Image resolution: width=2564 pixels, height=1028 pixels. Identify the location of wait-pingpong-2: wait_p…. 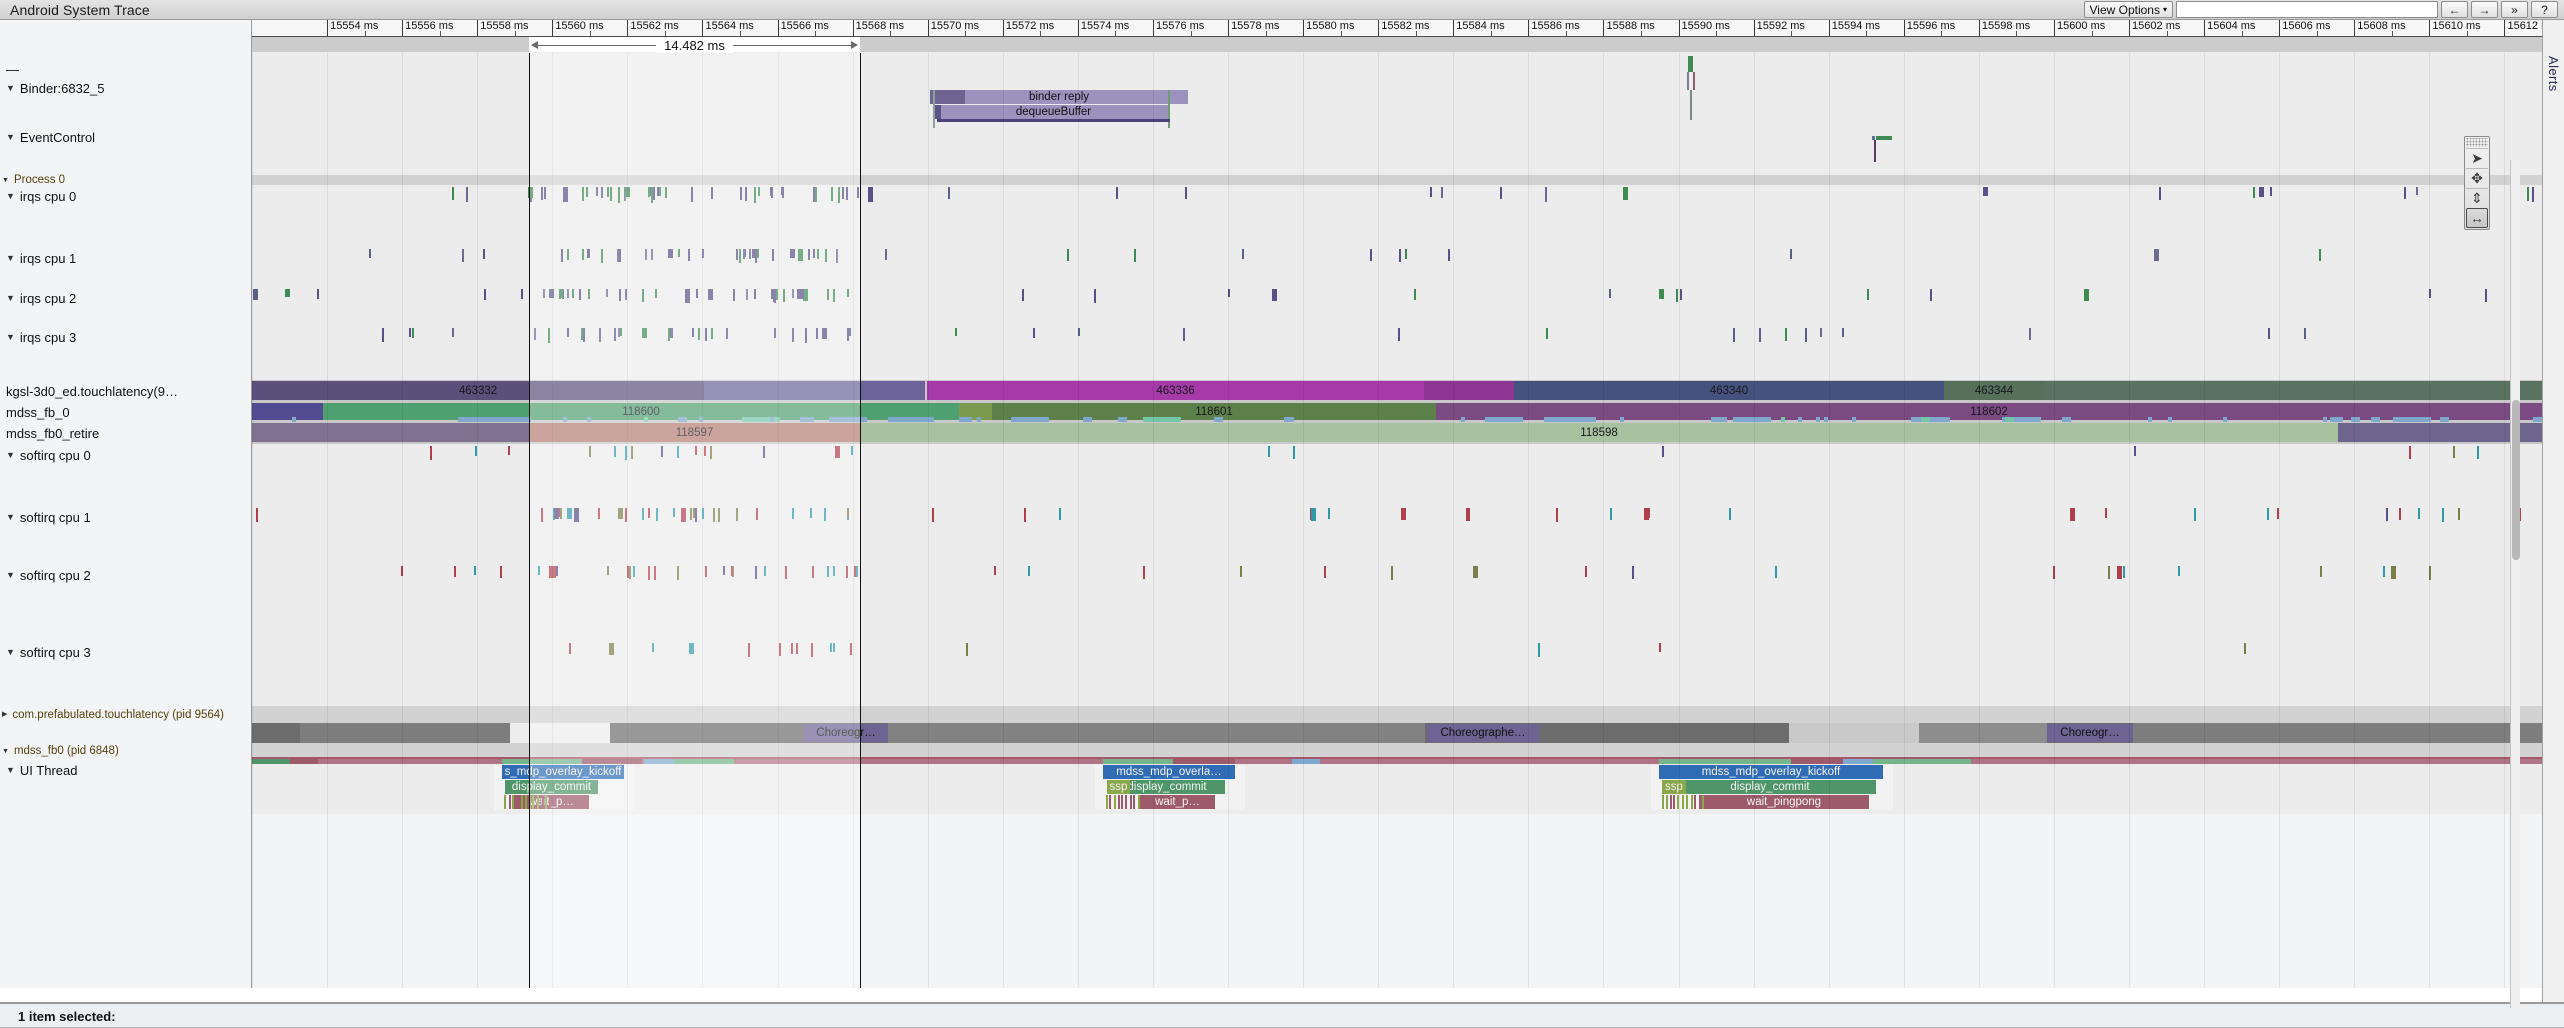
(1177, 802).